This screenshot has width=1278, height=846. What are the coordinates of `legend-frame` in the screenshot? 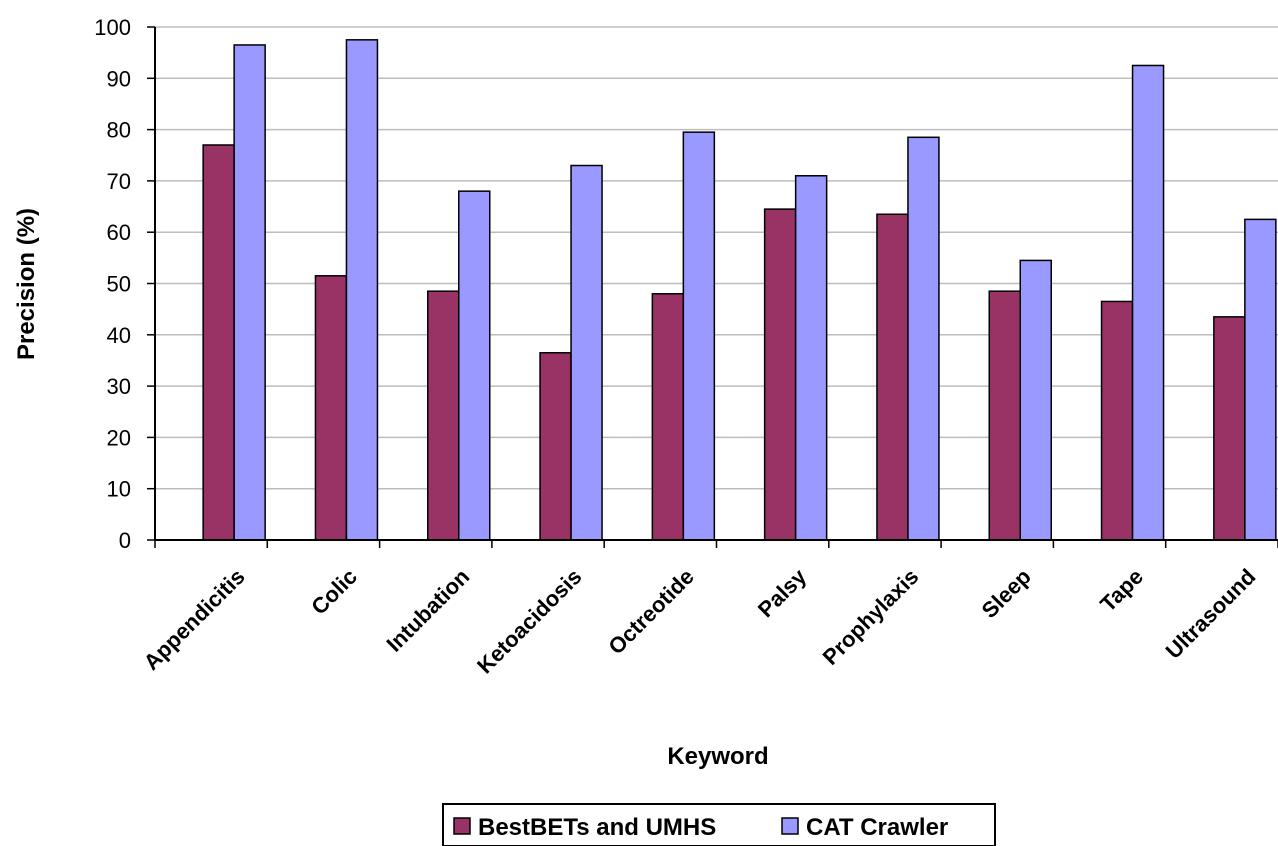 It's located at (719, 824).